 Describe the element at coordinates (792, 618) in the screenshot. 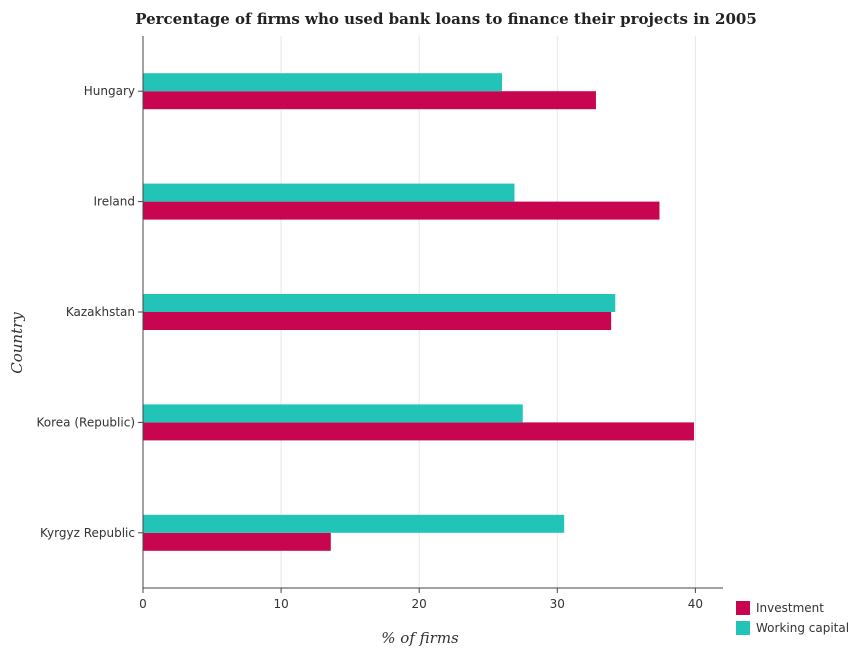

I see `legend: Investment Working capital` at that location.